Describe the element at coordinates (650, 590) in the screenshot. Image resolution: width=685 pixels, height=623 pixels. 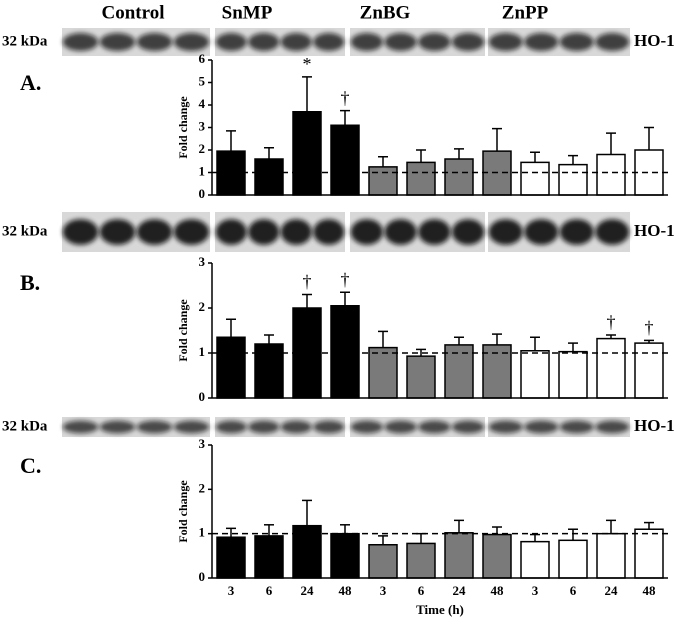
I see `x-tick-label: 48` at that location.